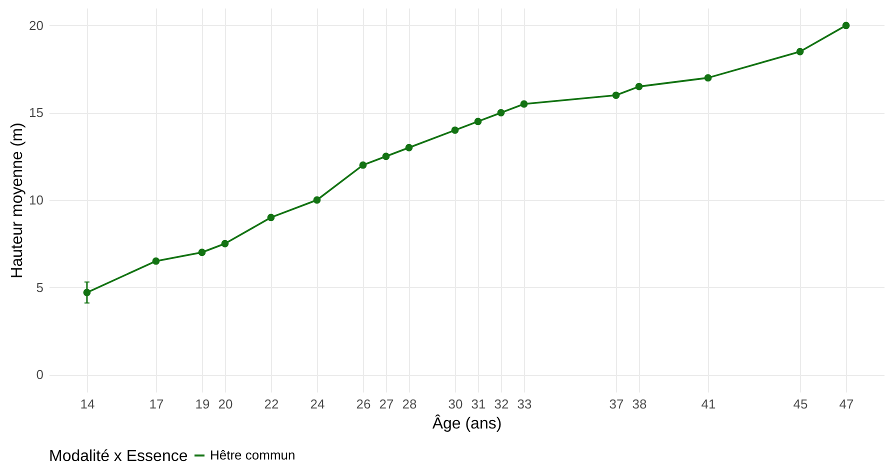 Image resolution: width=888 pixels, height=470 pixels. Describe the element at coordinates (40, 374) in the screenshot. I see `y-tick-label: 0` at that location.